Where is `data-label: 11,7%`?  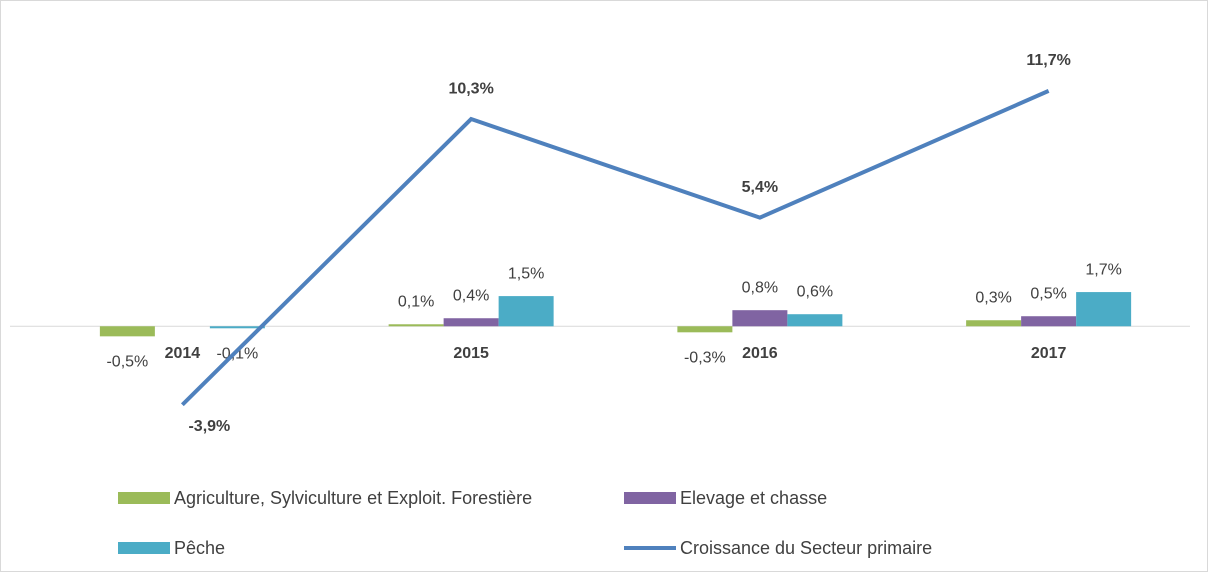
data-label: 11,7% is located at coordinates (1048, 60).